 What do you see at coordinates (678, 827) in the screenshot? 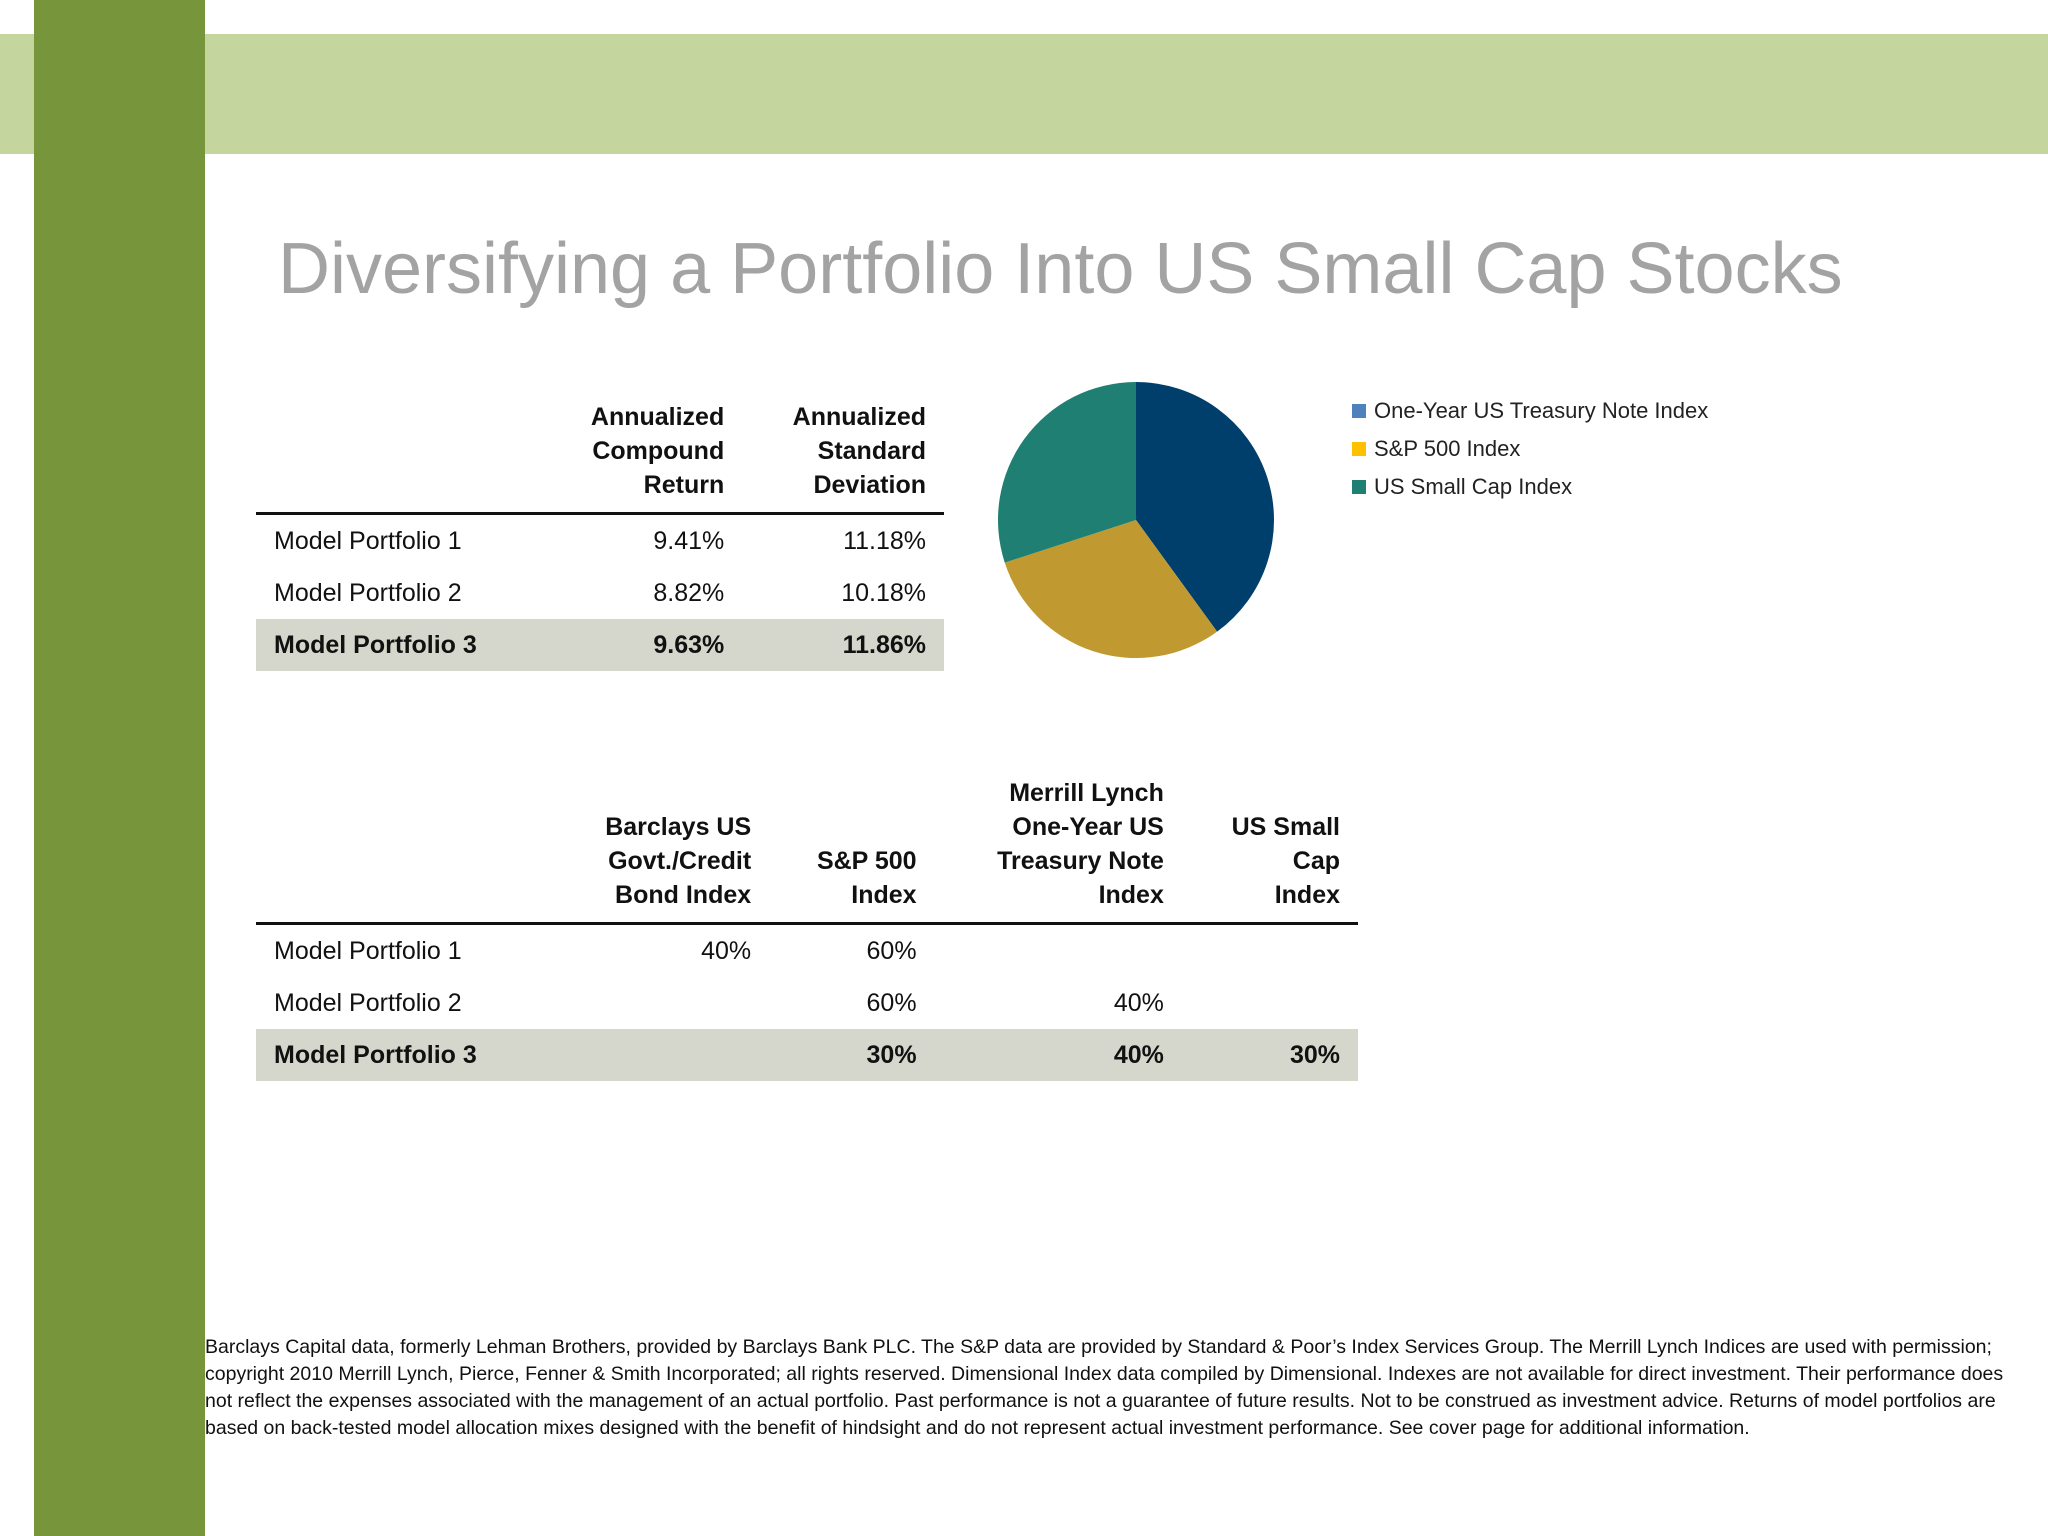
I see `allocation-header-line: Barclays US` at bounding box center [678, 827].